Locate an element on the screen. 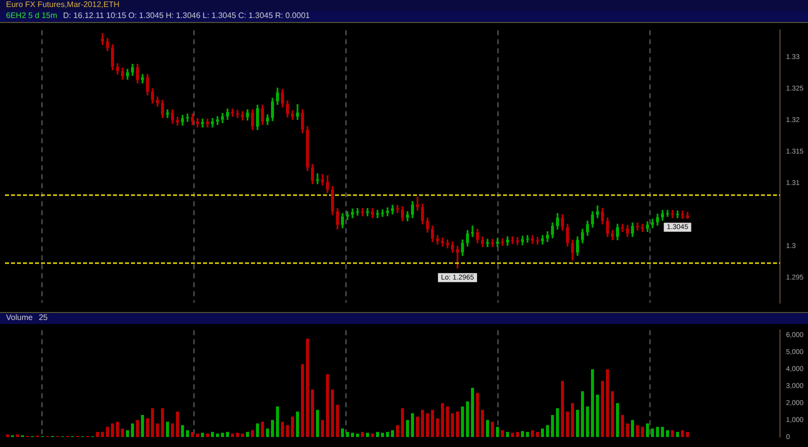 The height and width of the screenshot is (447, 808). chart-subtitle: 6EH2 5 d 15m is located at coordinates (32, 15).